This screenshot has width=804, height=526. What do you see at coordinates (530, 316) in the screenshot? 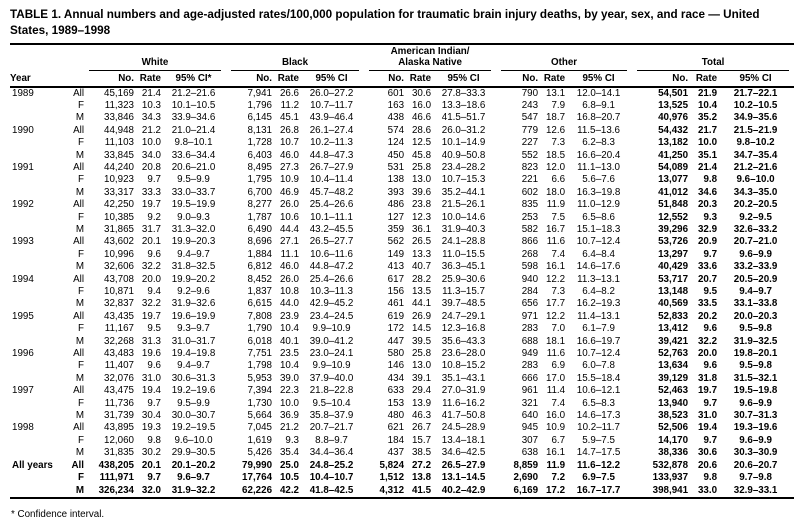
I see `no-cell: 971` at bounding box center [530, 316].